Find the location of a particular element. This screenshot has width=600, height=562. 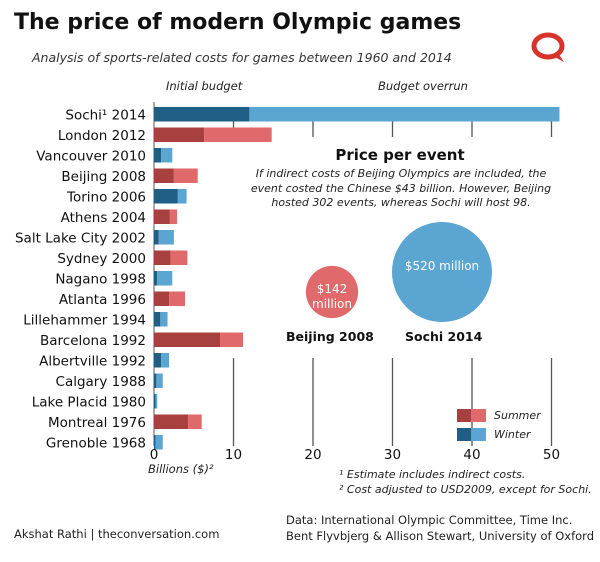

legend-summer: Summer is located at coordinates (499, 415).